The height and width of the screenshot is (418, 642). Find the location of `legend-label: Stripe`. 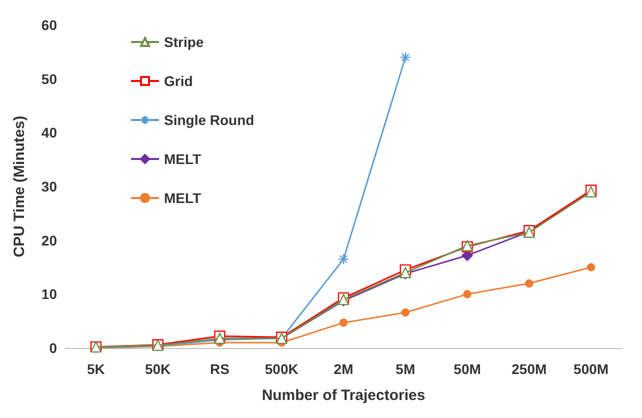

legend-label: Stripe is located at coordinates (184, 42).